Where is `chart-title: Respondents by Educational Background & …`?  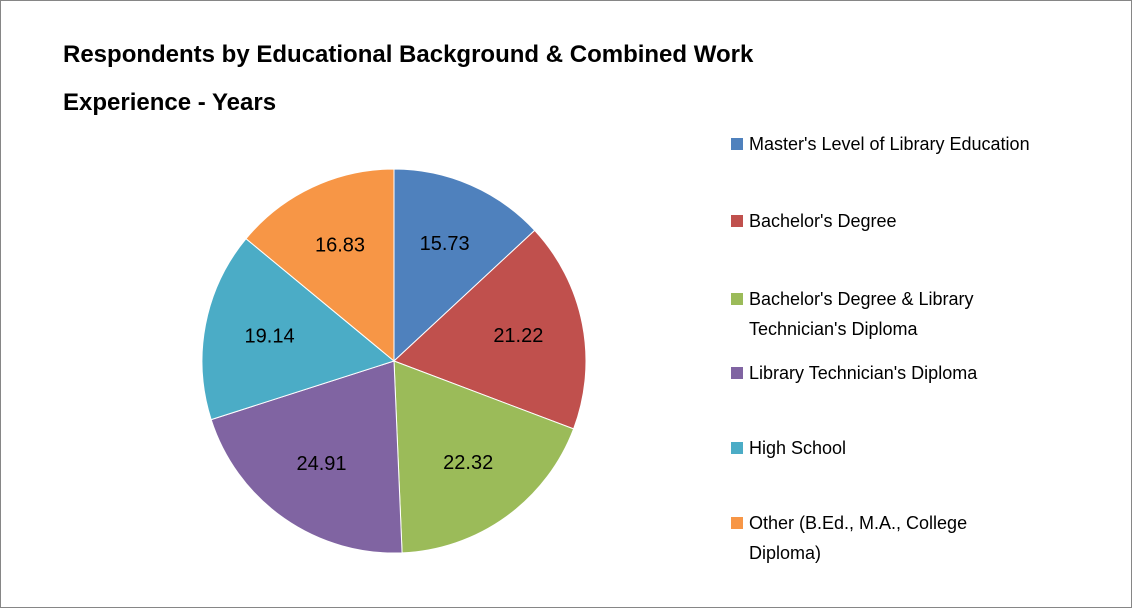
chart-title: Respondents by Educational Background & … is located at coordinates (408, 78).